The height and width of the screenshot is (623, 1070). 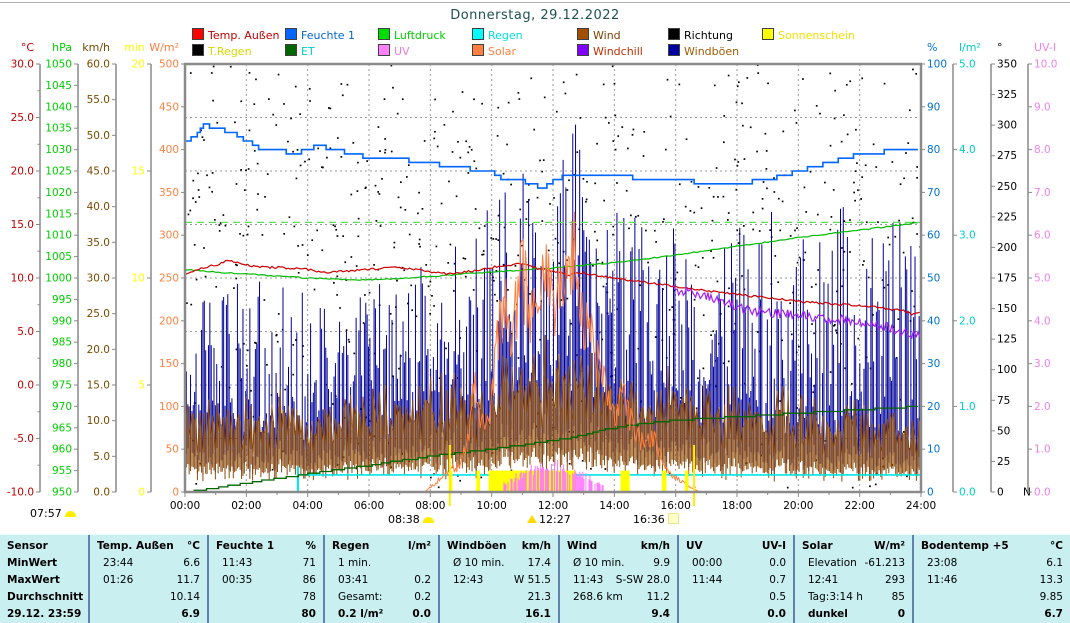 What do you see at coordinates (582, 546) in the screenshot?
I see `sensor-name: Wind` at bounding box center [582, 546].